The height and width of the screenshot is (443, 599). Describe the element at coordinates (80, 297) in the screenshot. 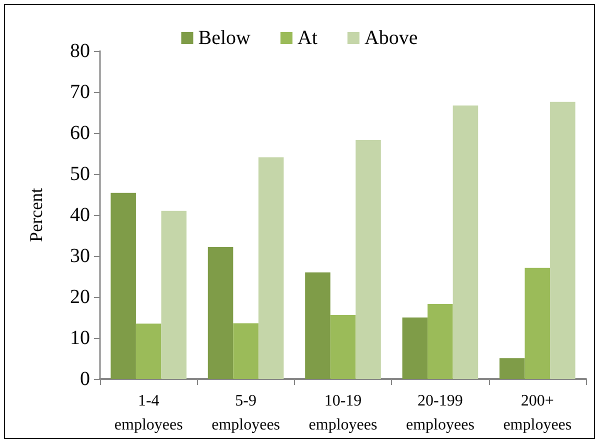

I see `y-tick-label: 20` at that location.